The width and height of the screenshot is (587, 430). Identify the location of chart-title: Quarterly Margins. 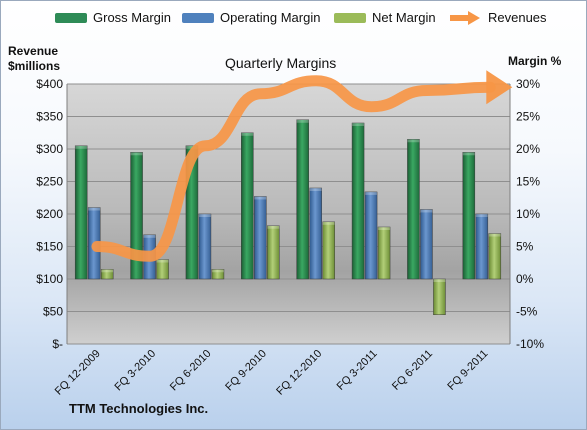
(281, 63).